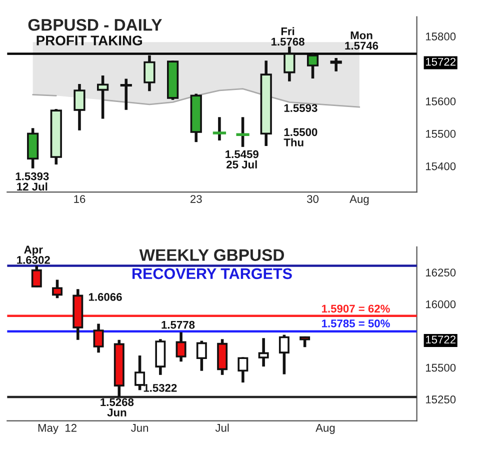 Image resolution: width=478 pixels, height=454 pixels. I want to click on annotation: 1.5322, so click(160, 388).